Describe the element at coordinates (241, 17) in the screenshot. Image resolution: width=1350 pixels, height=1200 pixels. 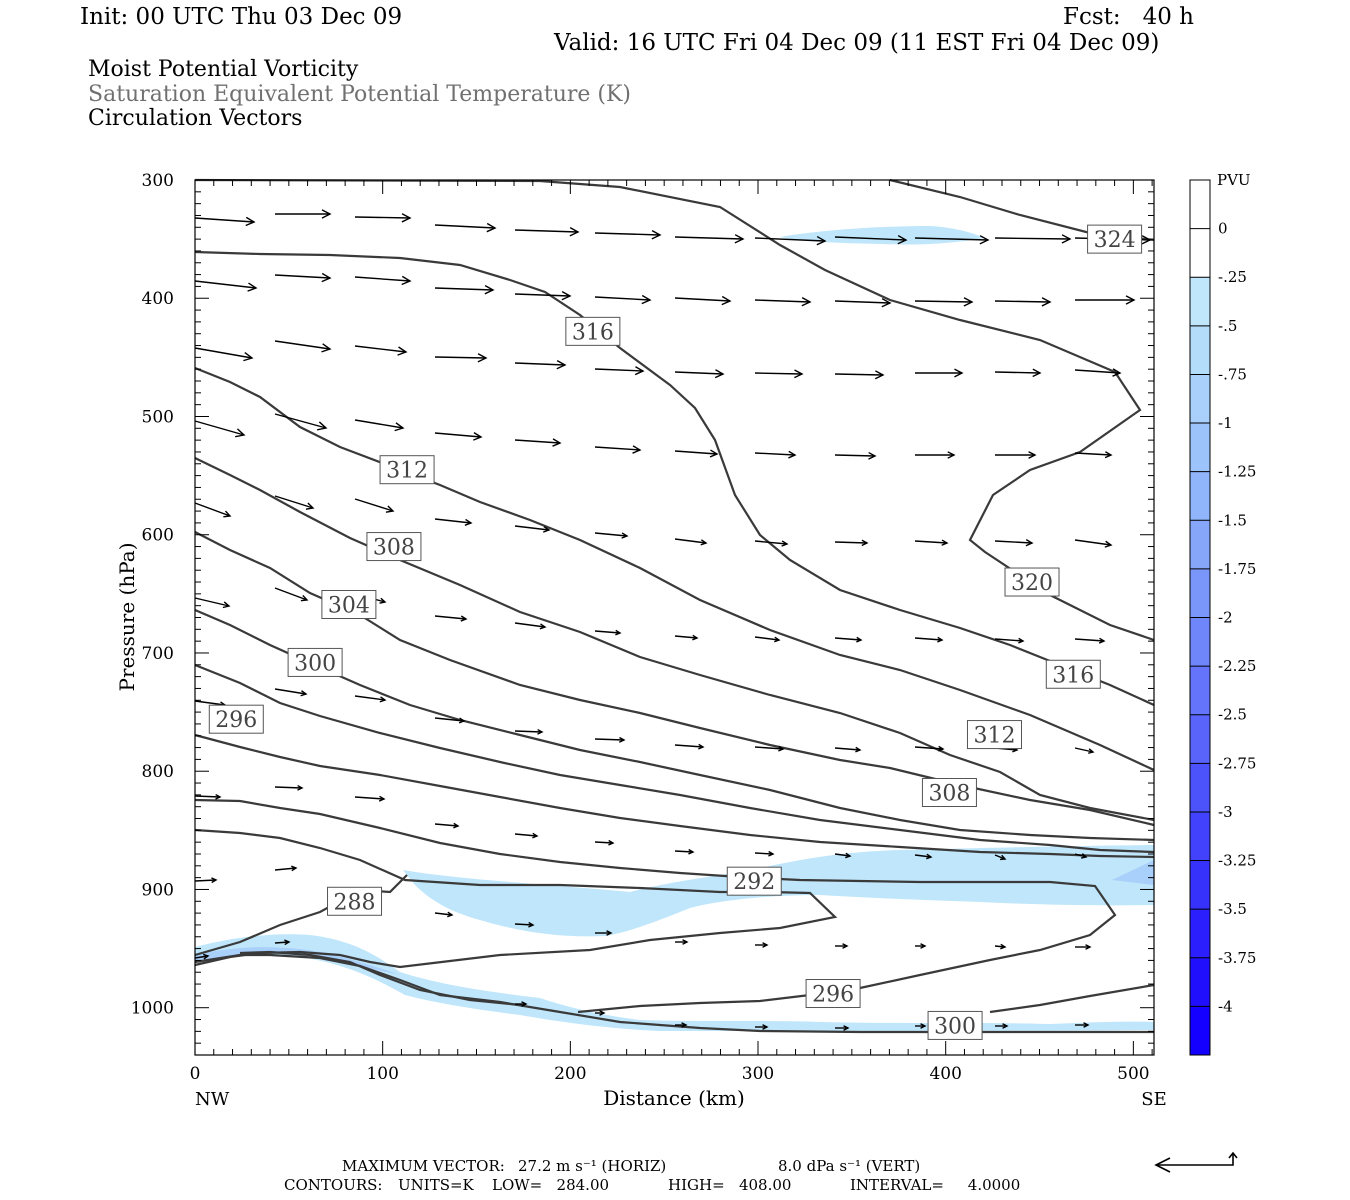
I see `init-time: Init: 00 UTC Thu 03 Dec 09` at that location.